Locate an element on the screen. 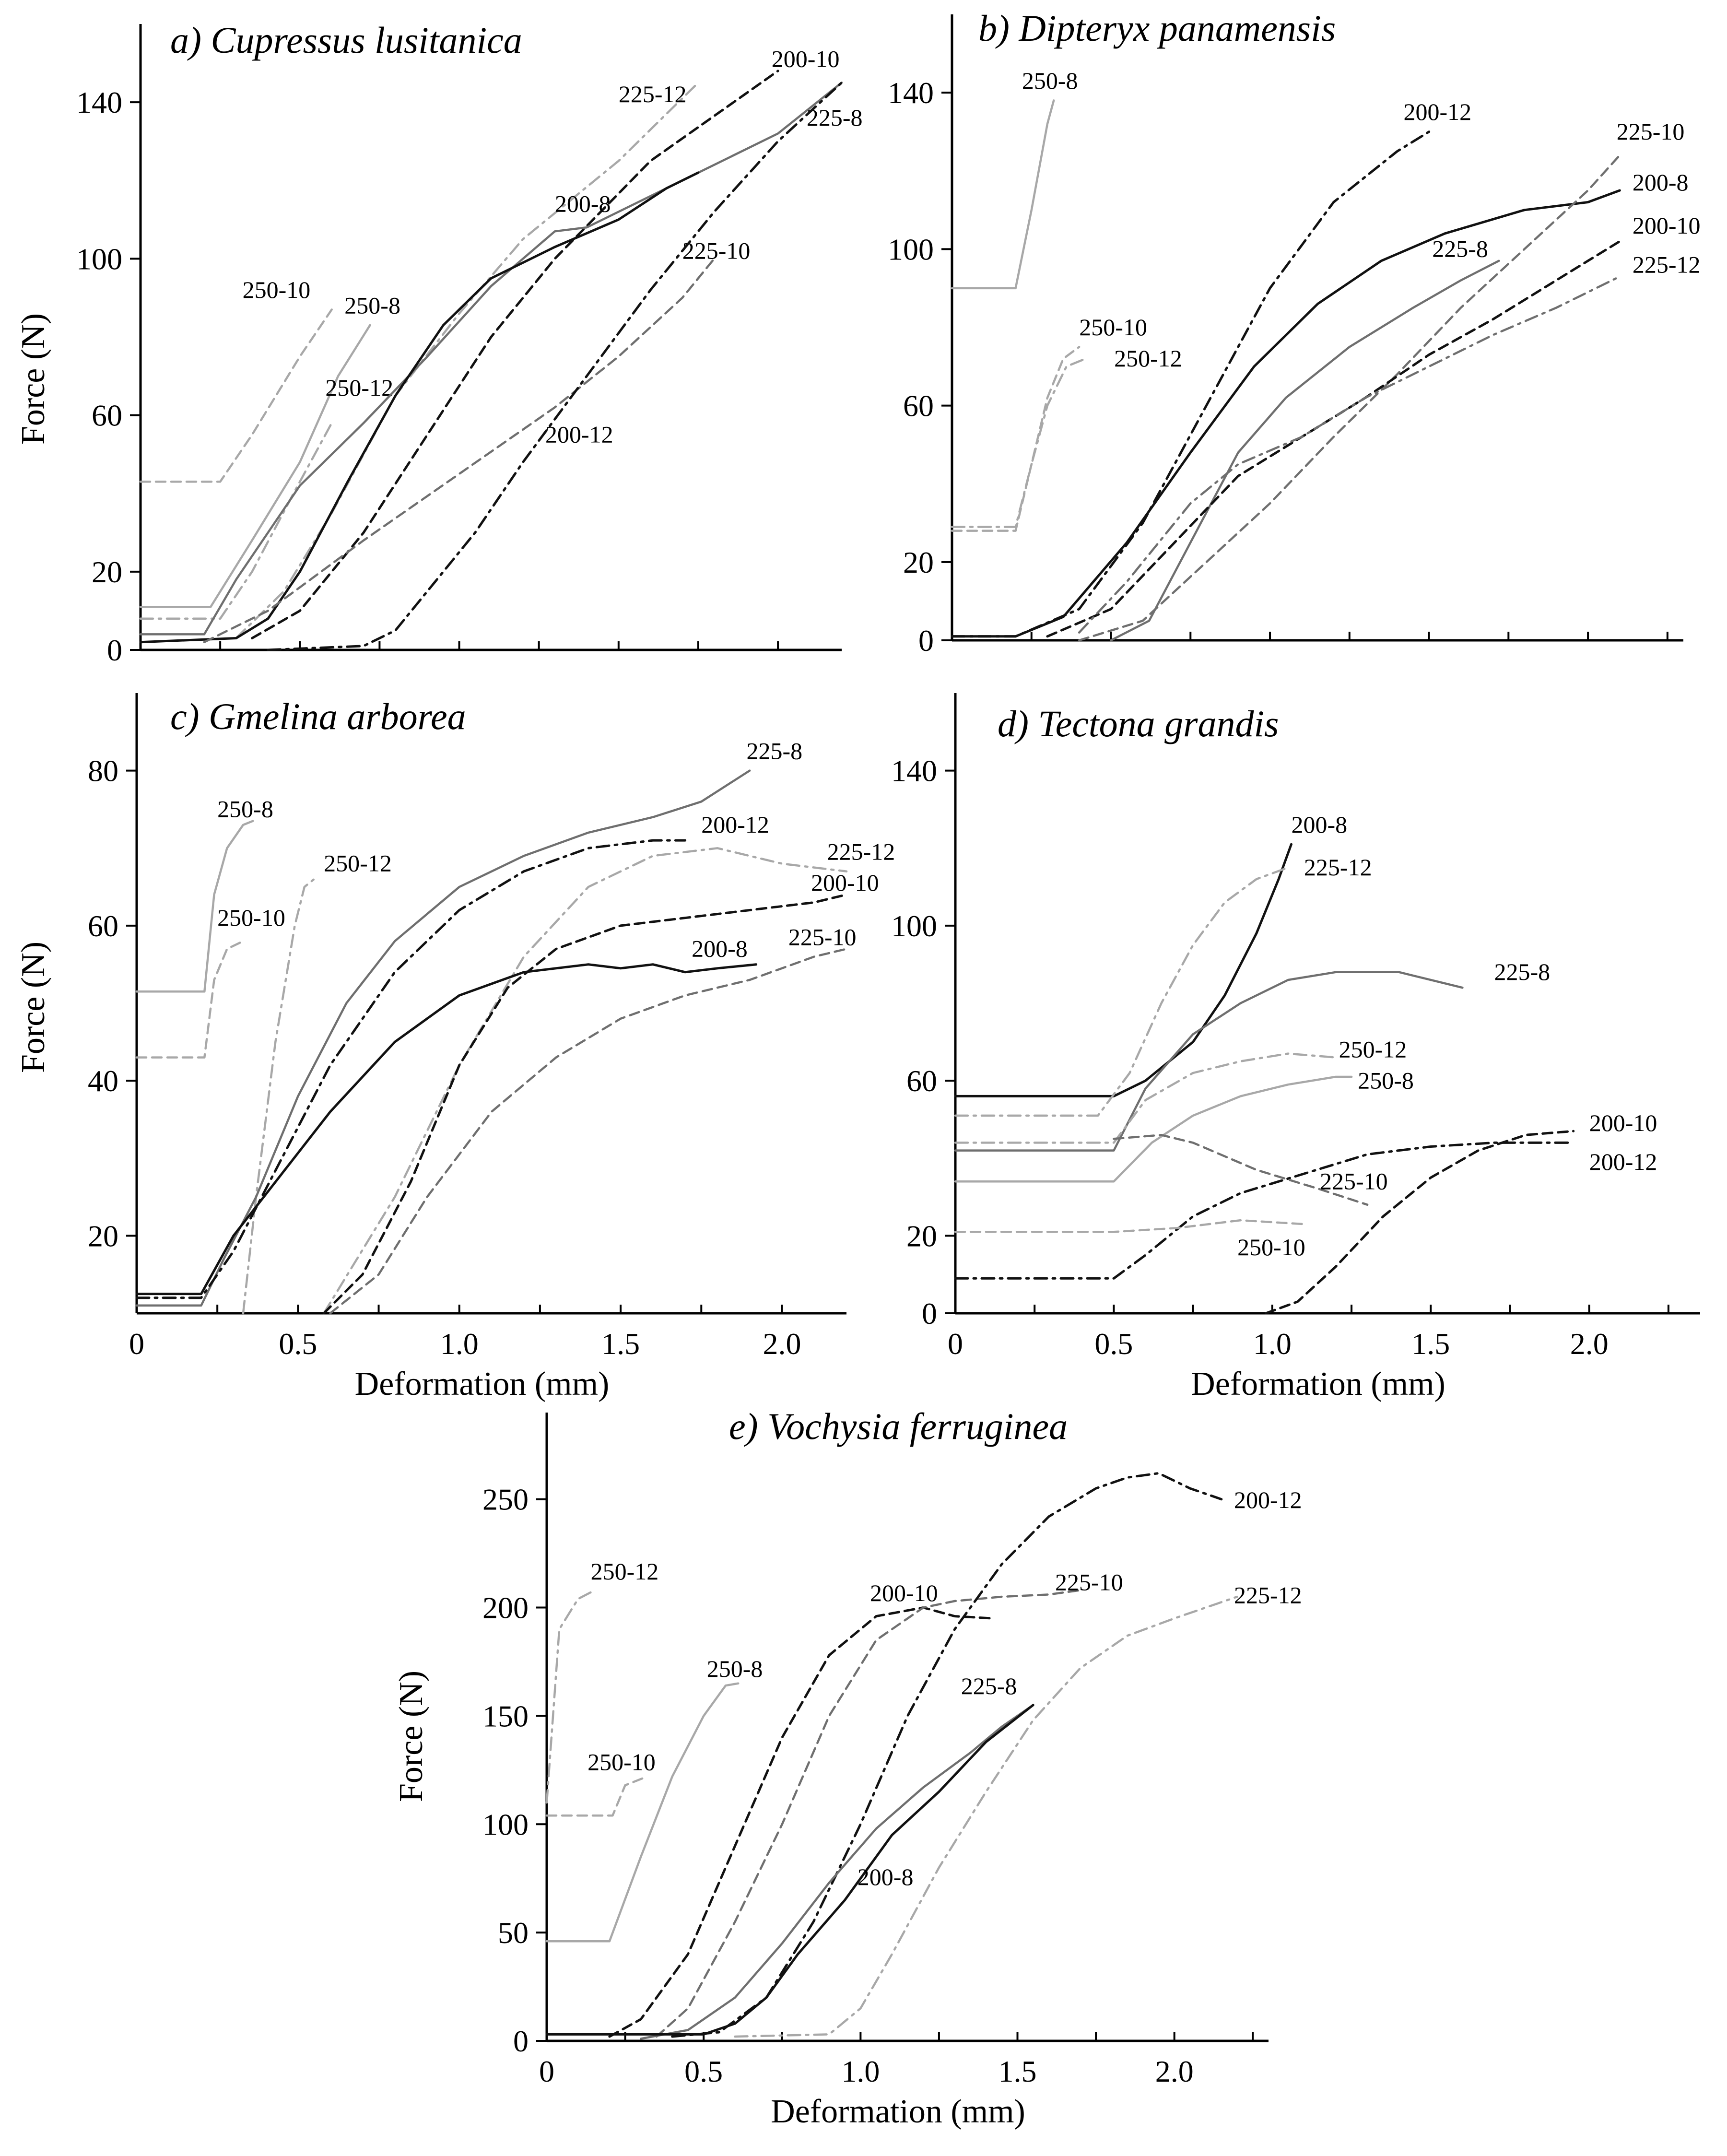 This screenshot has height=2156, width=1727. x-axis-title: Deformation (mm) is located at coordinates (1318, 1384).